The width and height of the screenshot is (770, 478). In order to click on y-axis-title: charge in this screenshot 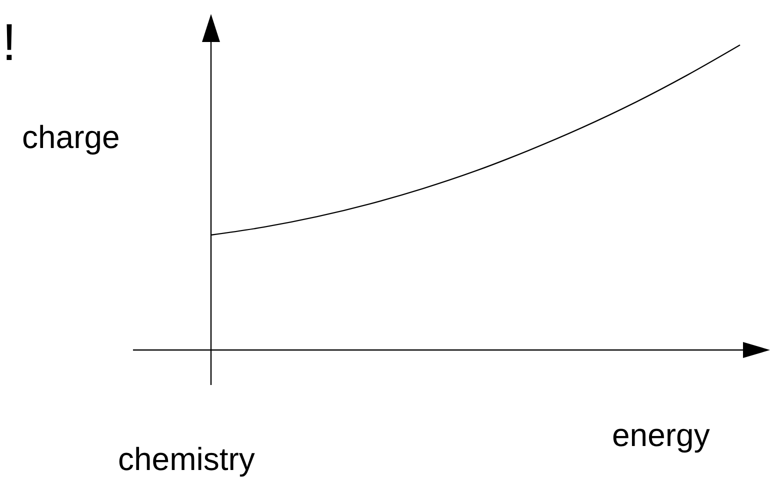, I will do `click(71, 137)`.